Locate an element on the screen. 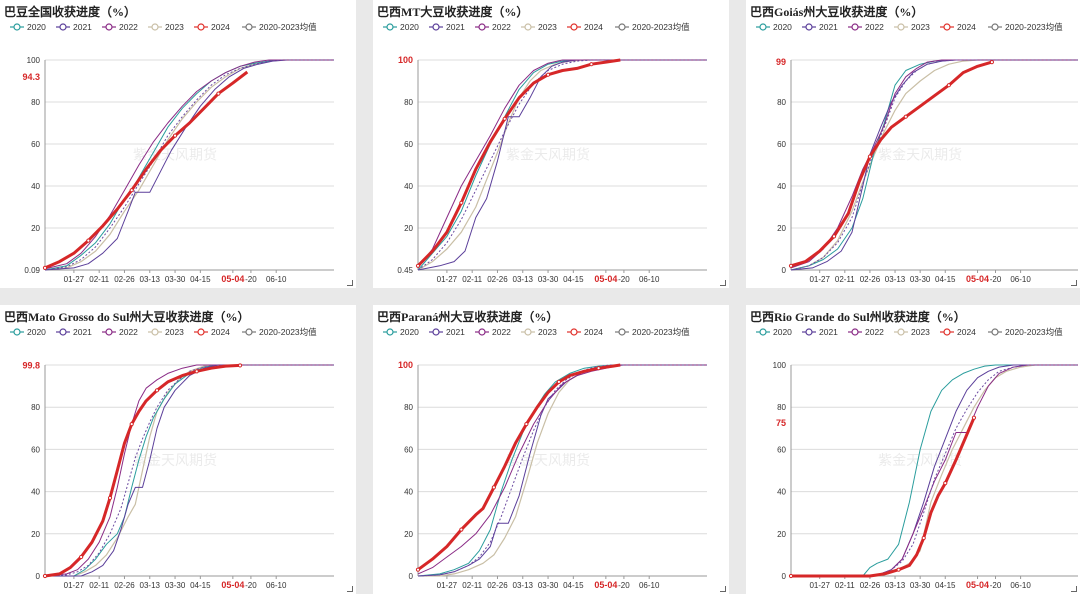 This screenshot has height=594, width=1080. x-tick-label: 01-27 is located at coordinates (447, 585).